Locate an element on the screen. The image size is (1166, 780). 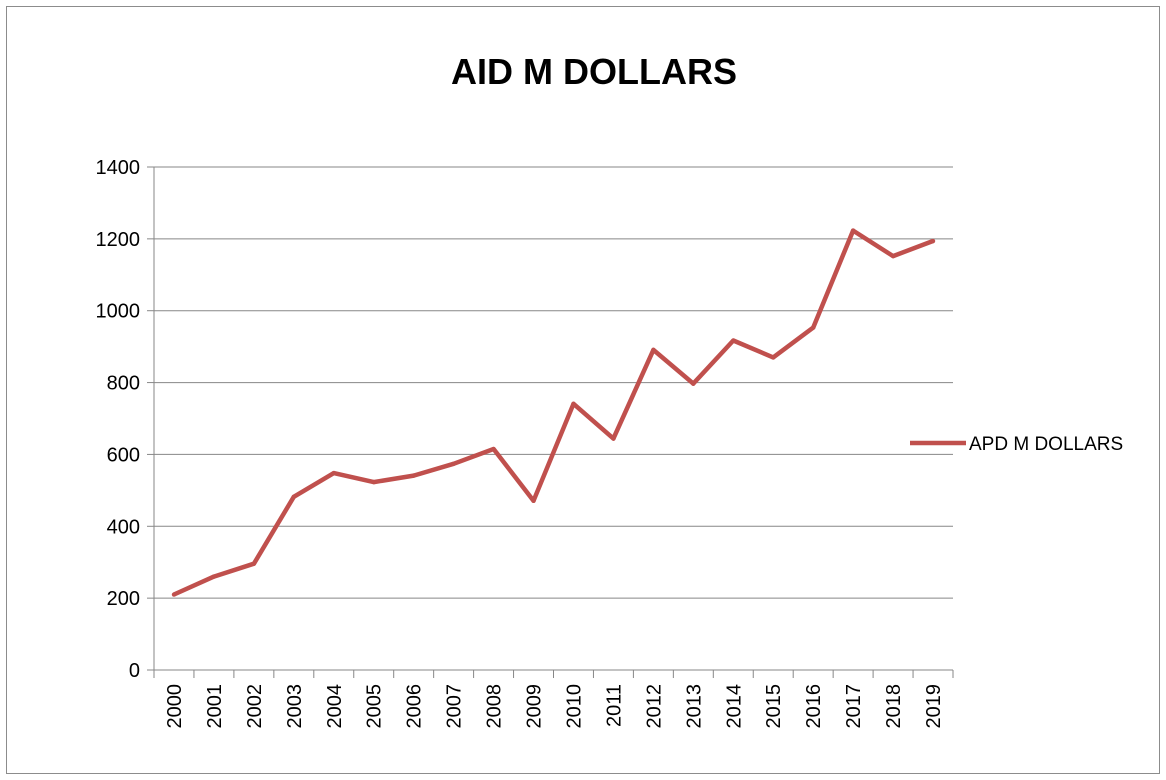
x-tick-label: 2015 is located at coordinates (774, 706).